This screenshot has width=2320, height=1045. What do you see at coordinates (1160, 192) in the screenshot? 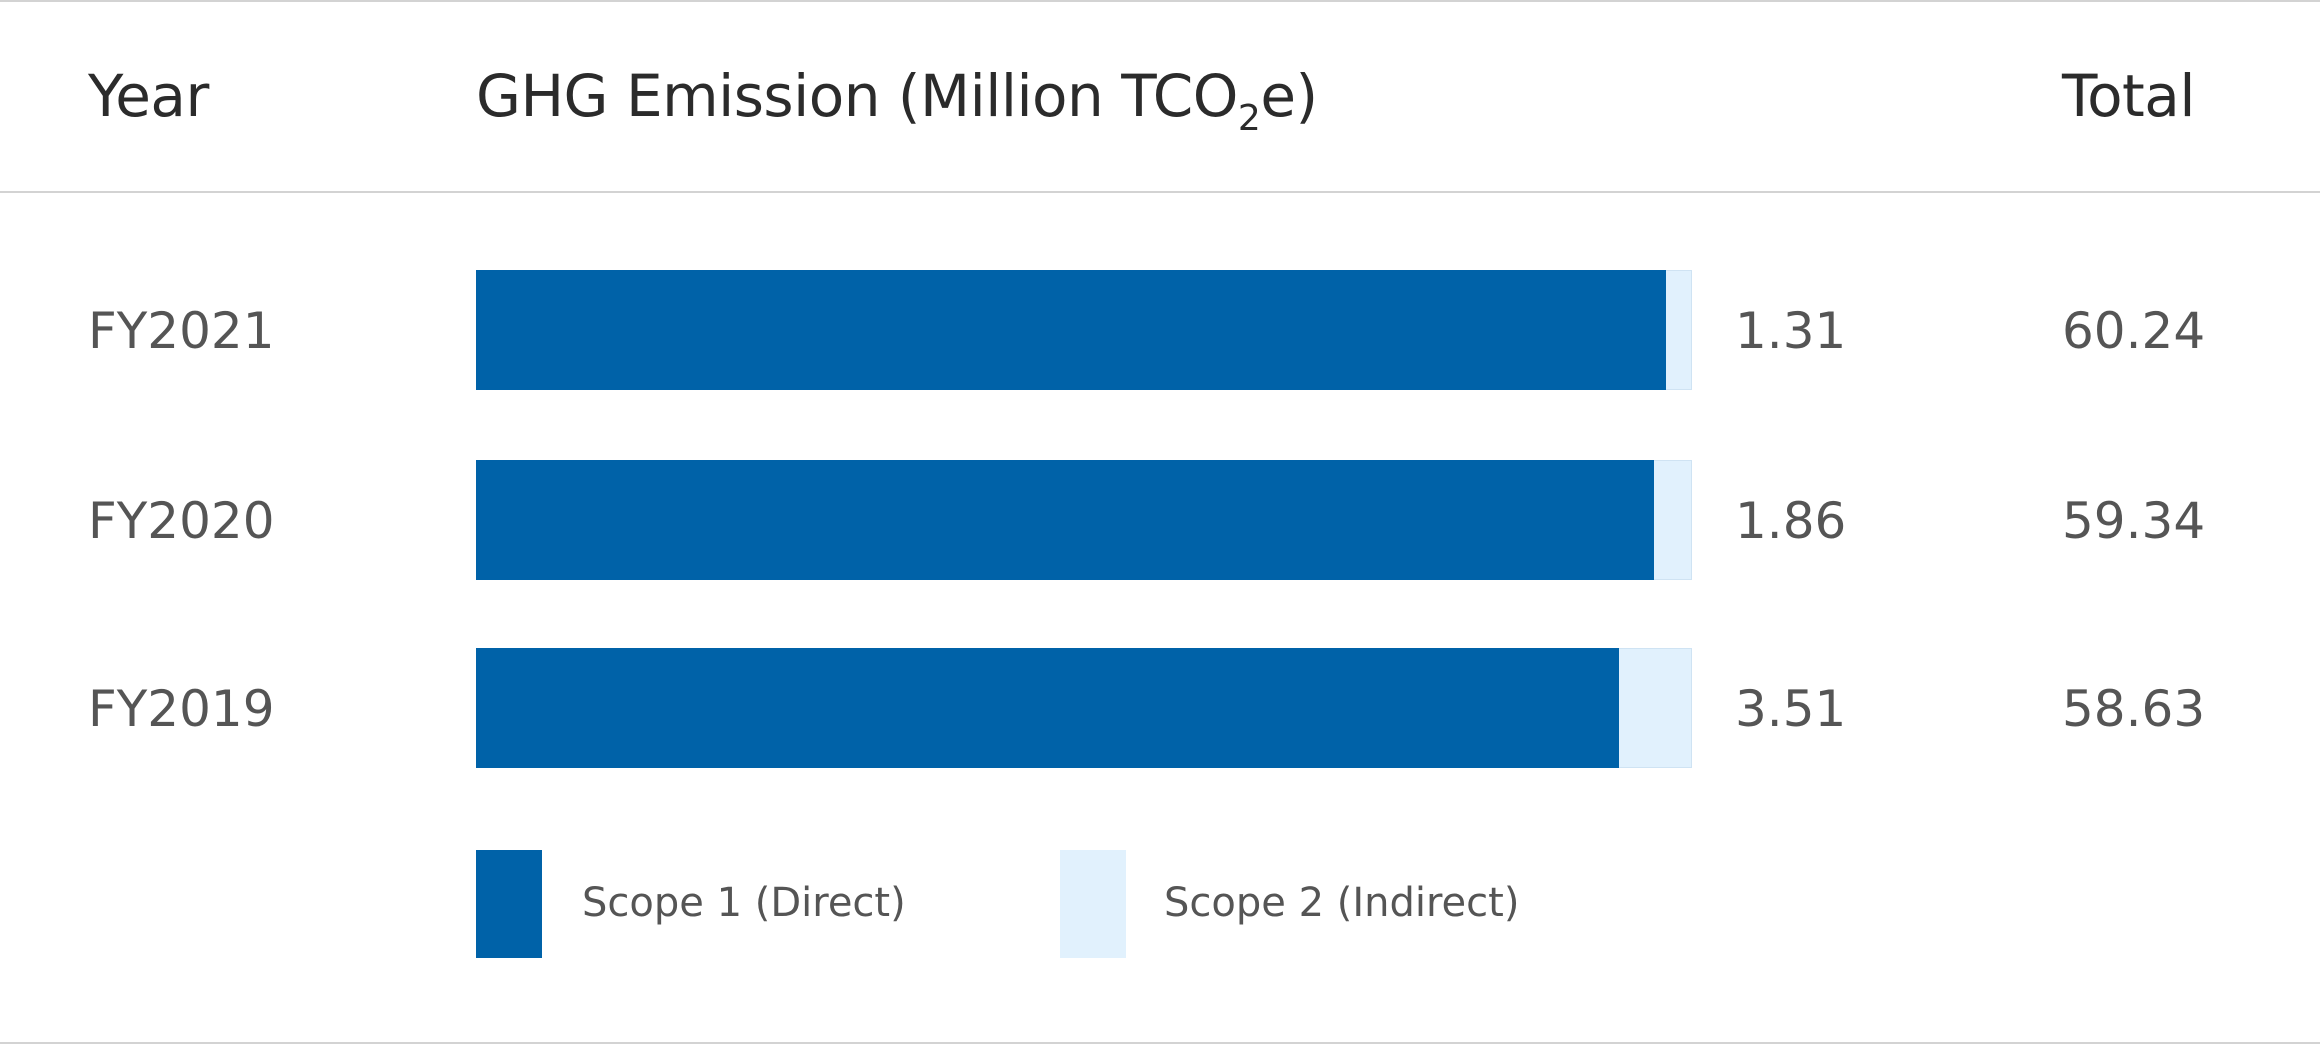
I see `header-rule` at bounding box center [1160, 192].